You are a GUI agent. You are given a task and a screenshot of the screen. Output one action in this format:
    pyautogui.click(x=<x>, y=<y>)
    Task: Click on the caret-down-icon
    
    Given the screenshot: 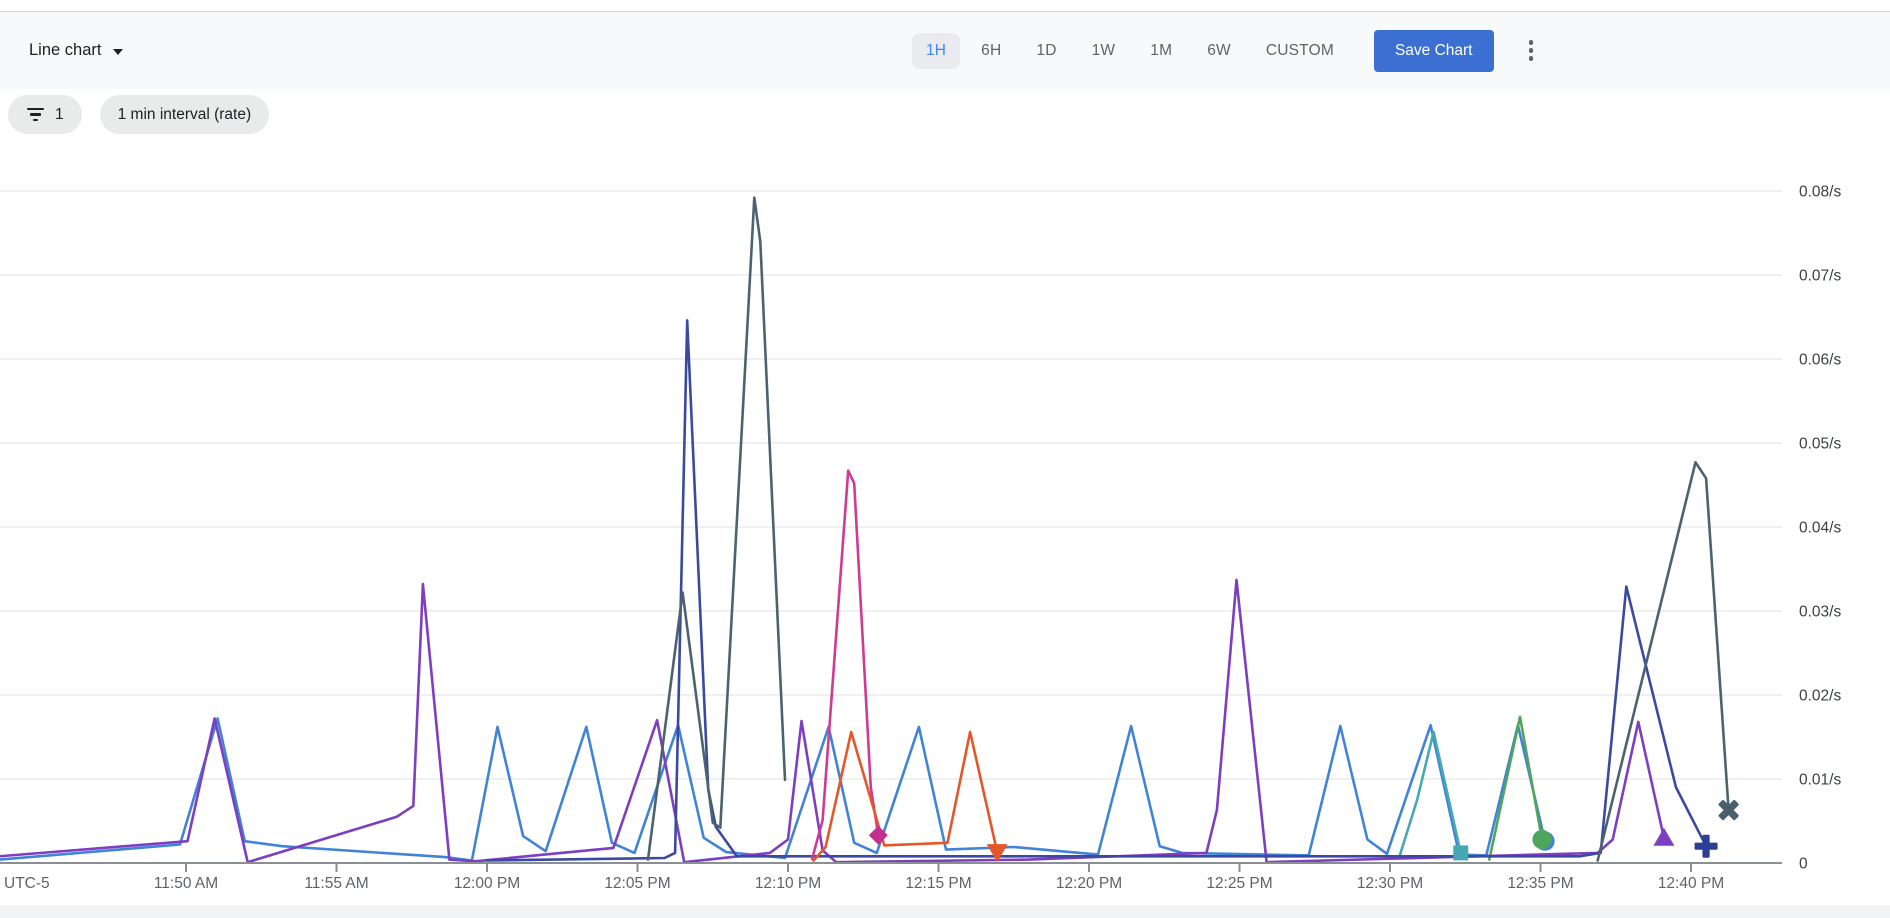 What is the action you would take?
    pyautogui.click(x=118, y=51)
    